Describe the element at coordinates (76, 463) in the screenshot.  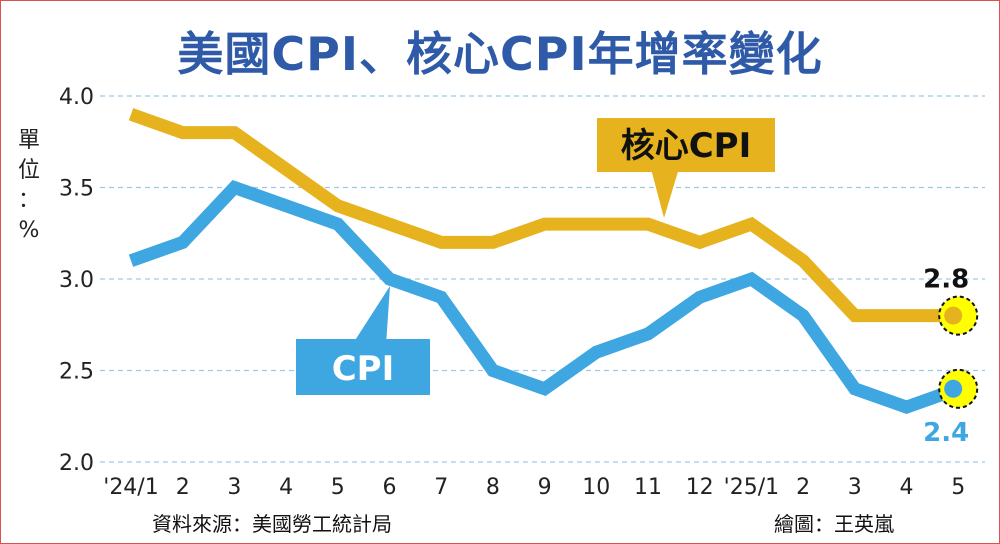
I see `y-tick-label: 2.0` at that location.